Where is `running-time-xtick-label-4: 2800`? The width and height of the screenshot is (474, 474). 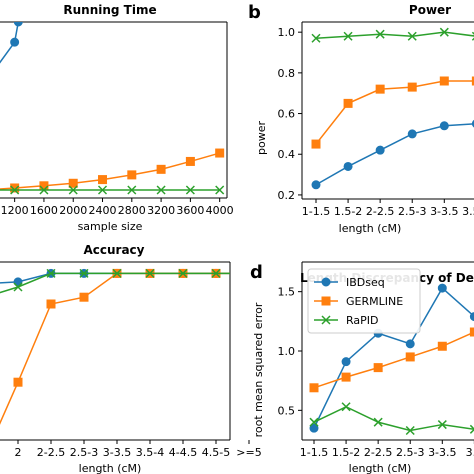
running-time-xtick-label-4: 2800 is located at coordinates (132, 210).